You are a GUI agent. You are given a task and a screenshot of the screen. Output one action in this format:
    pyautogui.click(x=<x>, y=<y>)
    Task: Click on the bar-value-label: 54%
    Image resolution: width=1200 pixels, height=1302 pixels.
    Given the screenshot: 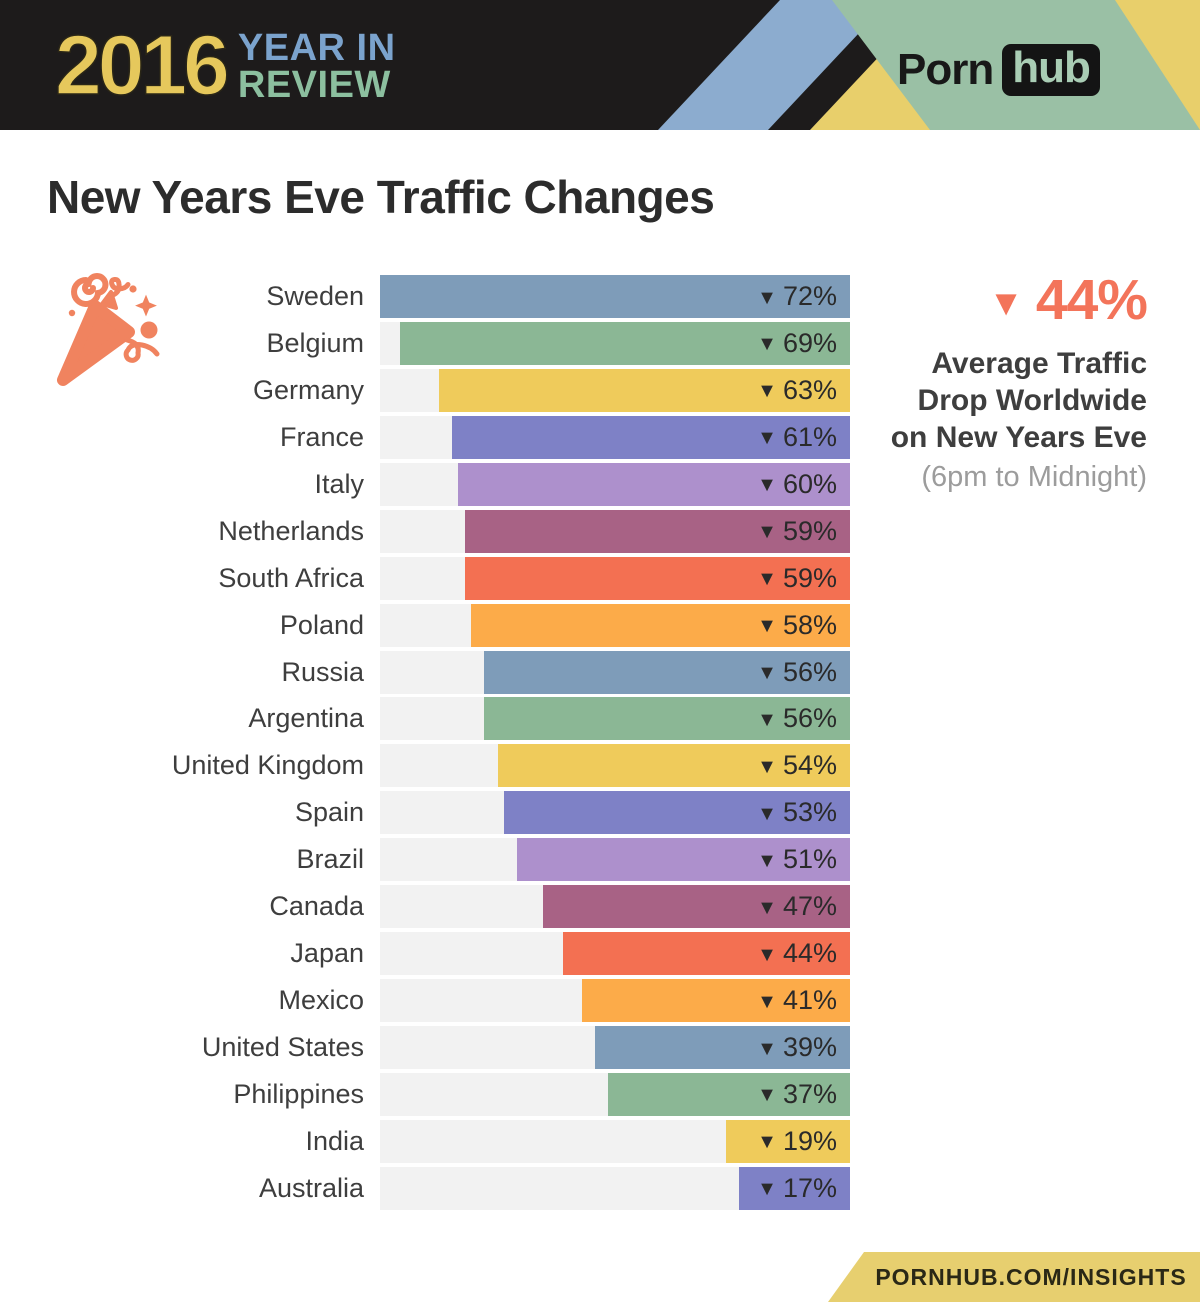 What is the action you would take?
    pyautogui.click(x=809, y=765)
    